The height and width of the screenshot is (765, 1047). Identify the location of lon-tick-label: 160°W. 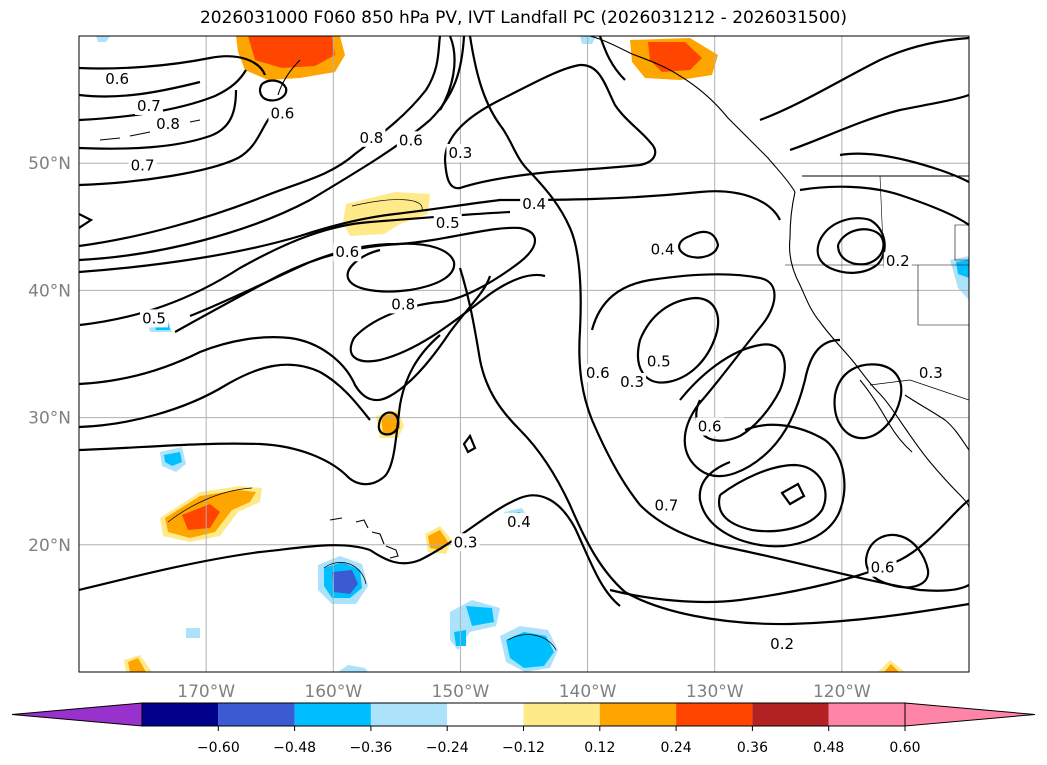
(333, 692).